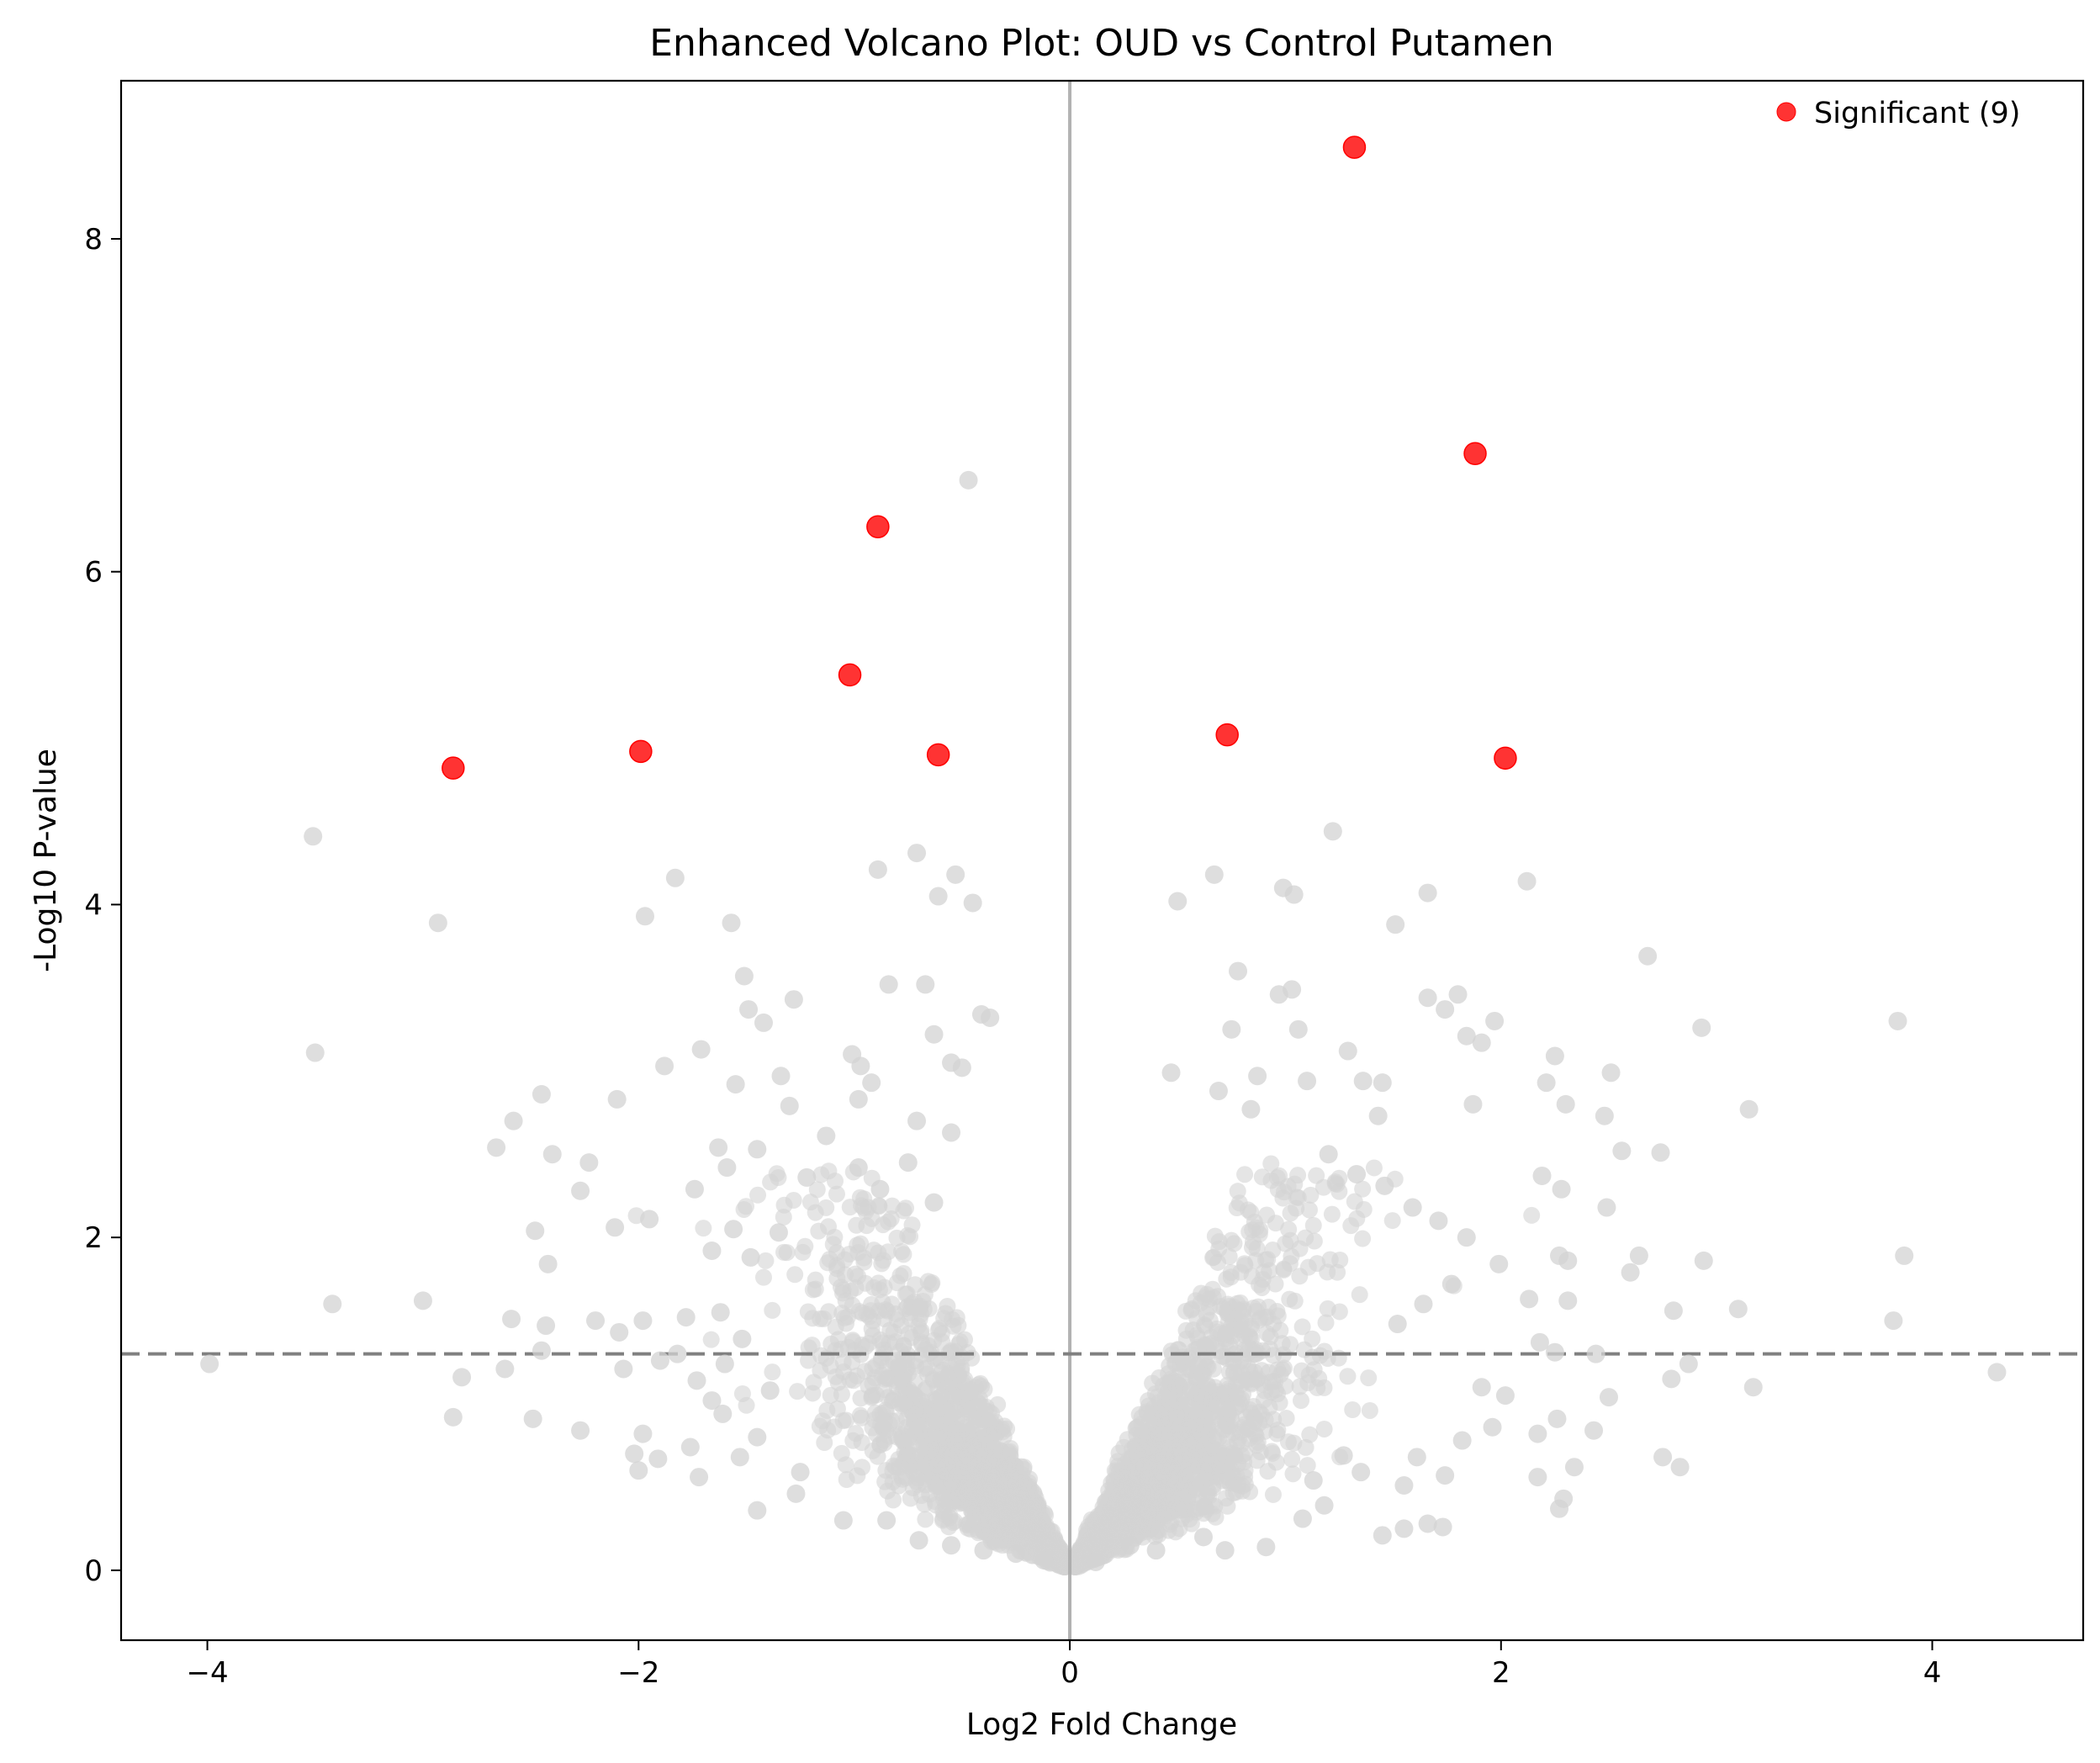 The image size is (2100, 1763). Describe the element at coordinates (1475, 453) in the screenshot. I see `significant-point` at that location.